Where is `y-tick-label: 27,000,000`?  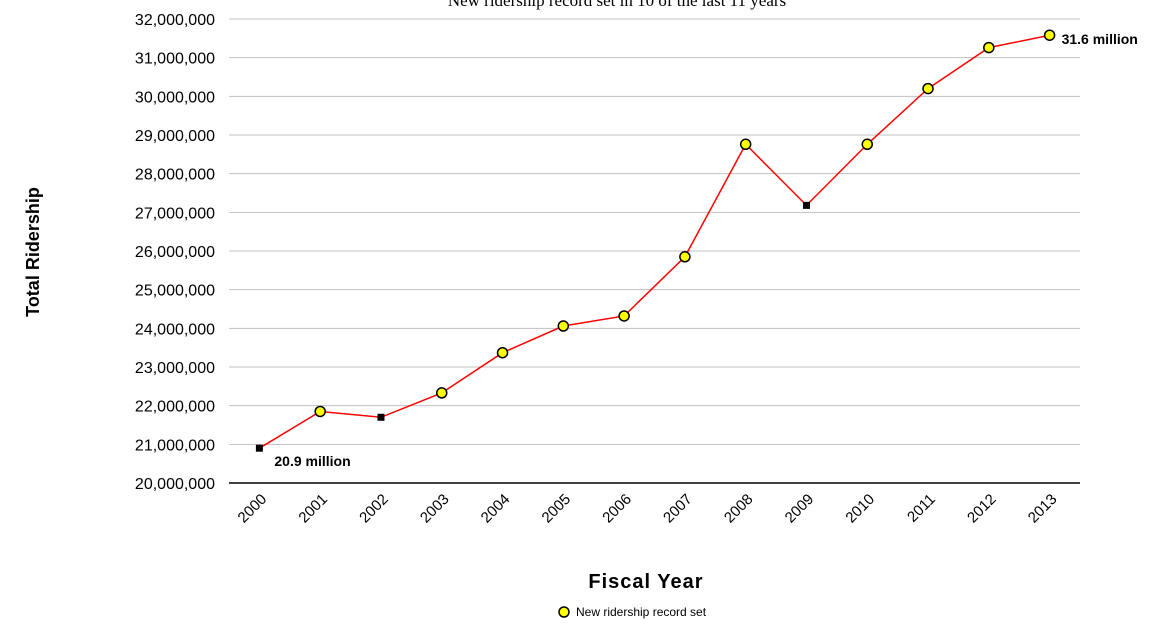
y-tick-label: 27,000,000 is located at coordinates (175, 213).